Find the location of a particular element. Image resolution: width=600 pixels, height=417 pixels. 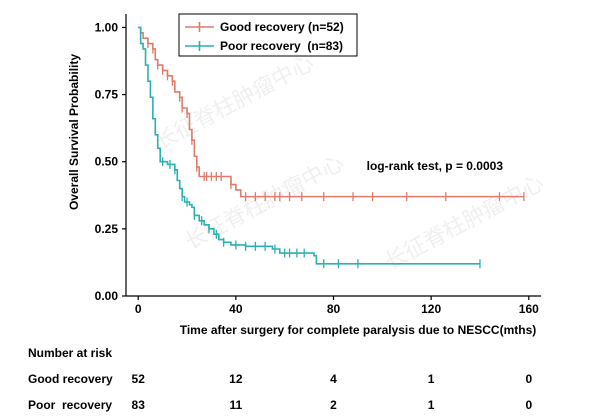

y-tick-label: 0.50 is located at coordinates (107, 162).